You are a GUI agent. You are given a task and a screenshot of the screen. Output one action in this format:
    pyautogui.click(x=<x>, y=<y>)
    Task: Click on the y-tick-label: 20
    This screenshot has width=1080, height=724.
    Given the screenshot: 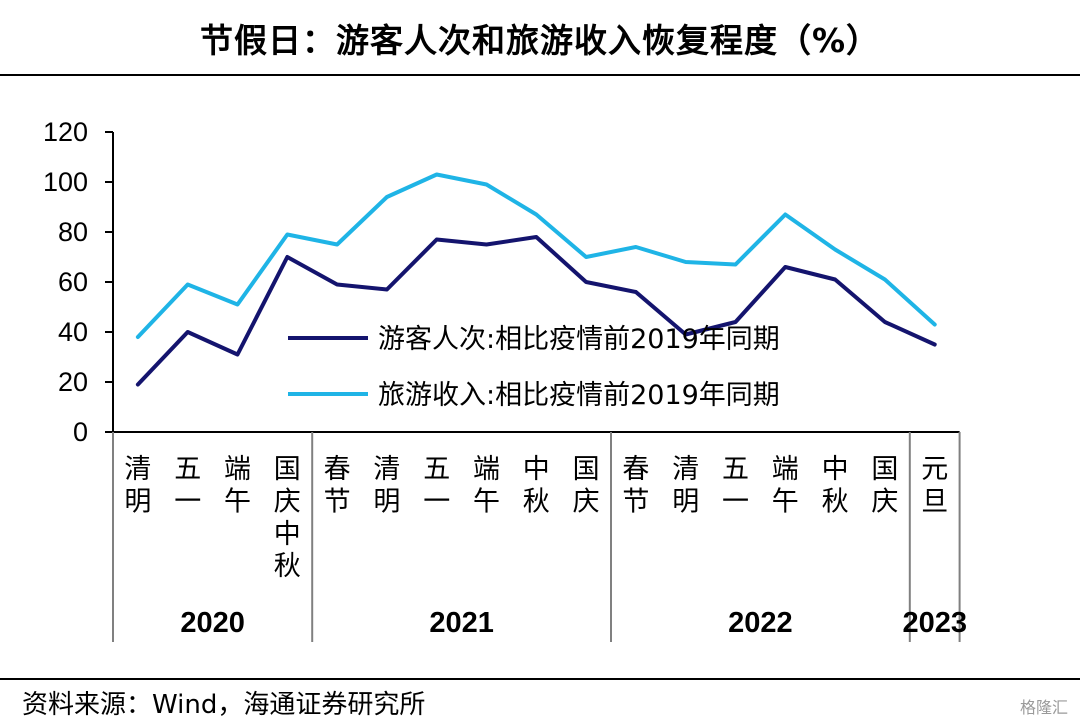 What is the action you would take?
    pyautogui.click(x=73, y=382)
    